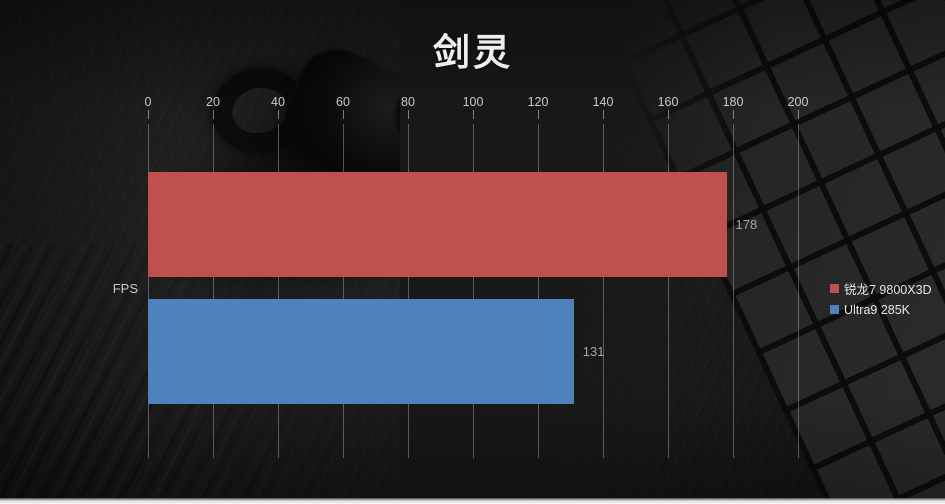  Describe the element at coordinates (593, 351) in the screenshot. I see `bar-value-label: 131` at that location.